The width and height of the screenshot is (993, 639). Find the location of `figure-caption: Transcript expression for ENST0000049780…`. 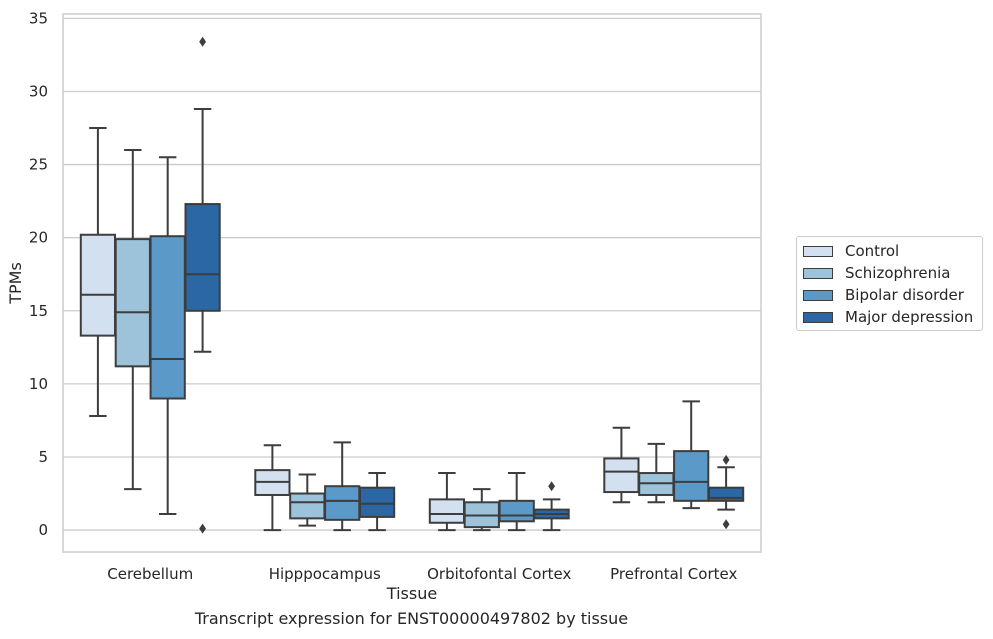

figure-caption: Transcript expression for ENST0000049780… is located at coordinates (411, 618).